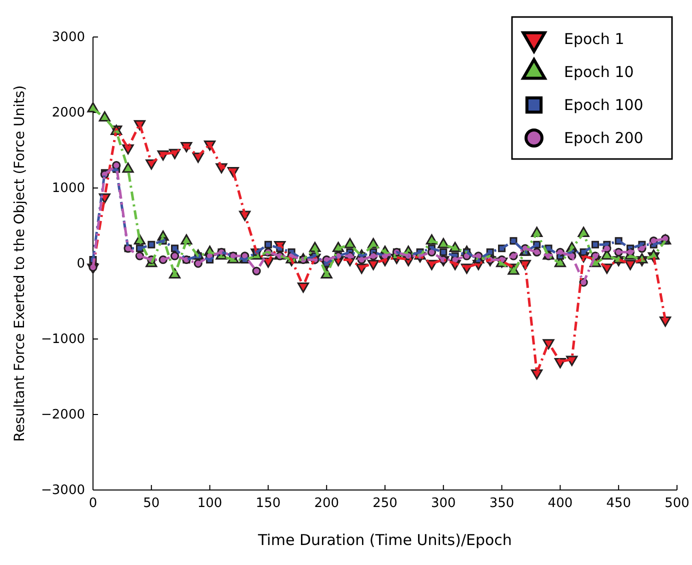 The width and height of the screenshot is (692, 565). I want to click on x-tick-label: 450, so click(619, 504).